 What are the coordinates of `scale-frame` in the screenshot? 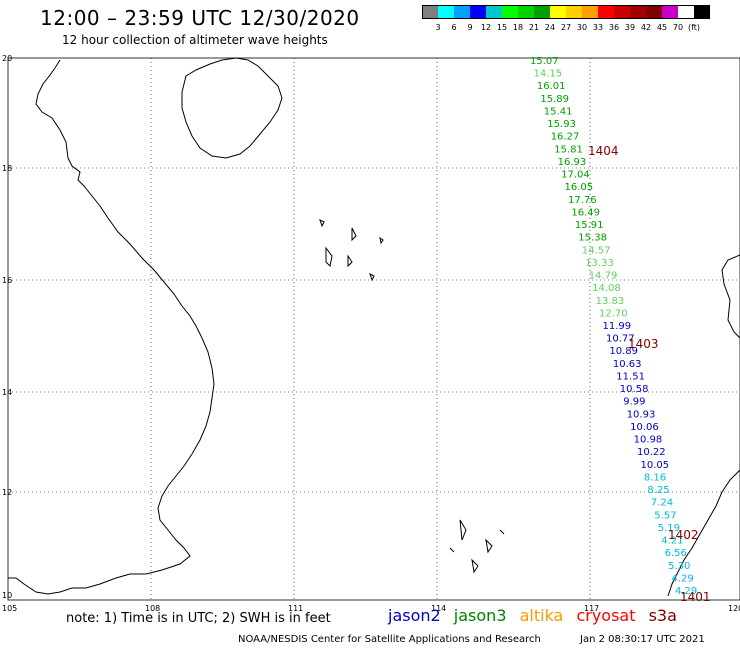 It's located at (566, 12).